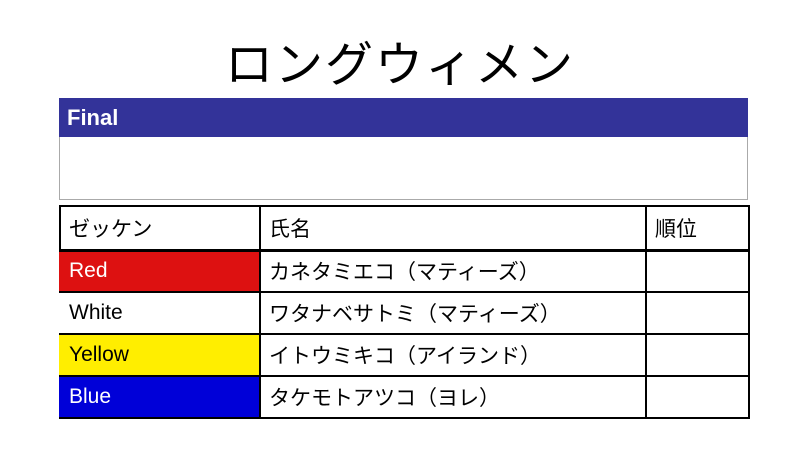  I want to click on bib-cell: Blue, so click(160, 397).